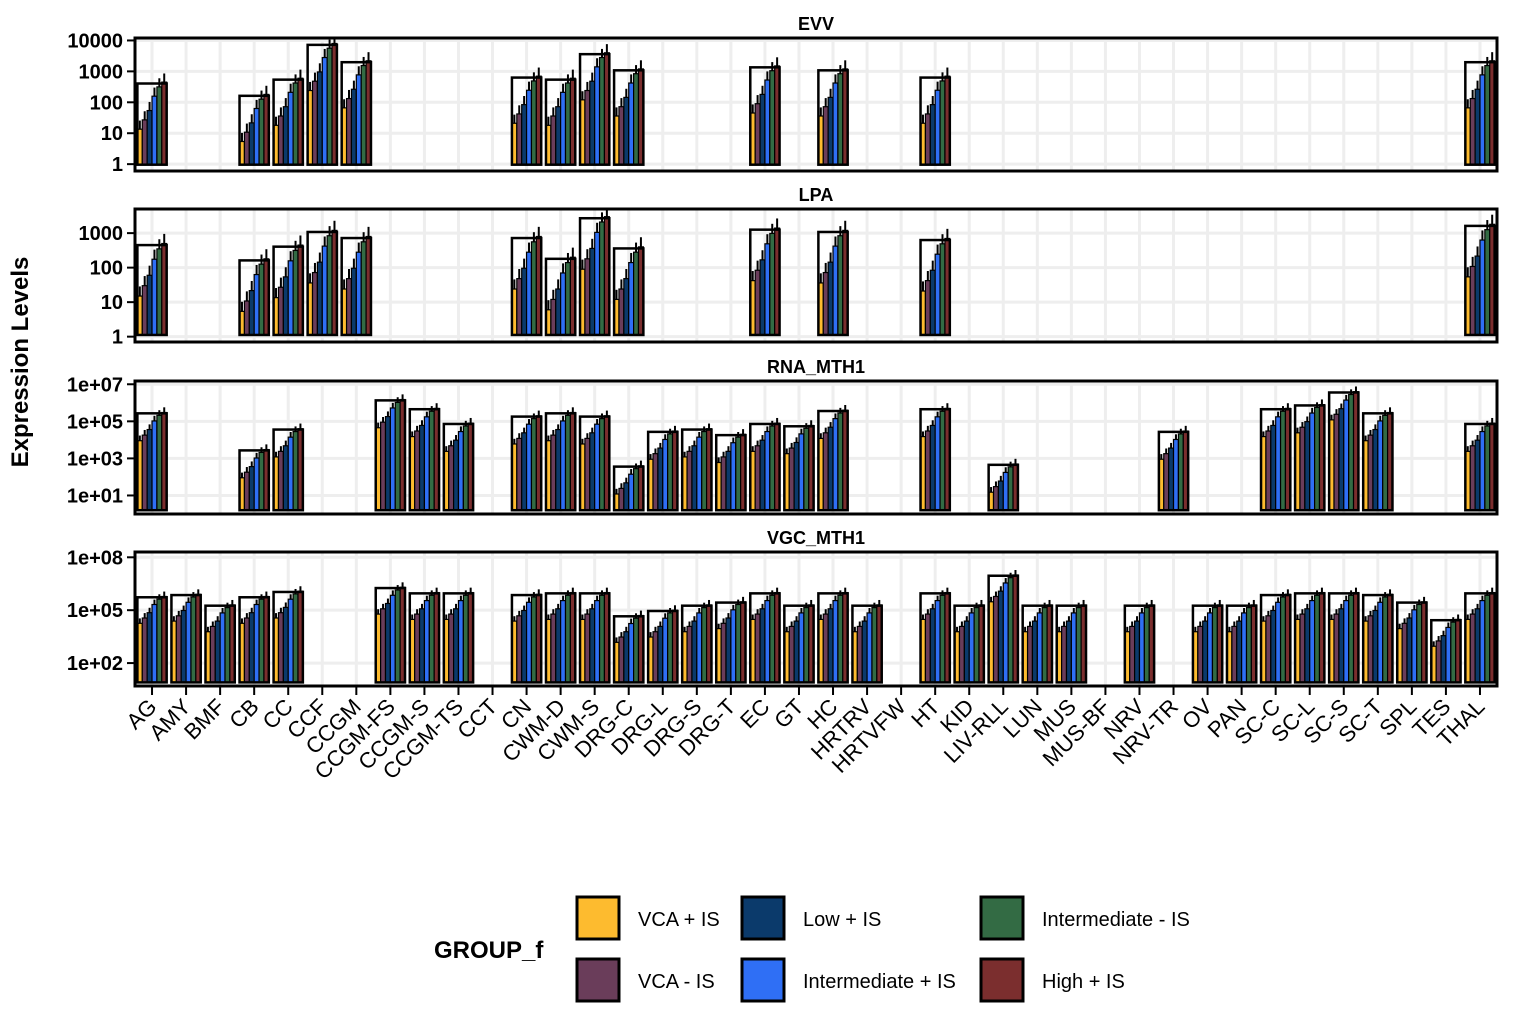 The height and width of the screenshot is (1029, 1536). I want to click on legend-label: VCA - IS, so click(676, 982).